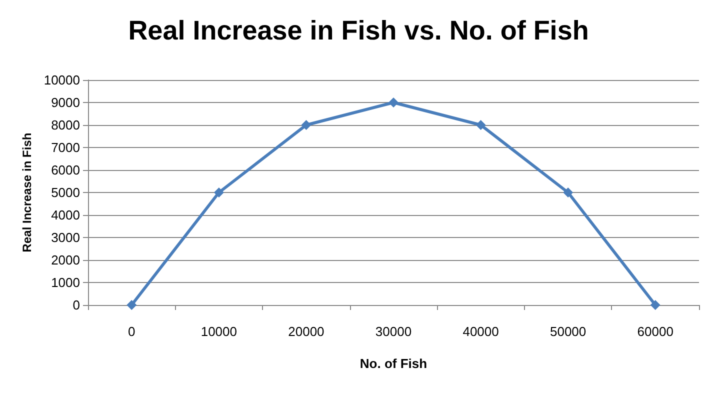 The height and width of the screenshot is (400, 717). I want to click on y-tick-label: 4000, so click(65, 215).